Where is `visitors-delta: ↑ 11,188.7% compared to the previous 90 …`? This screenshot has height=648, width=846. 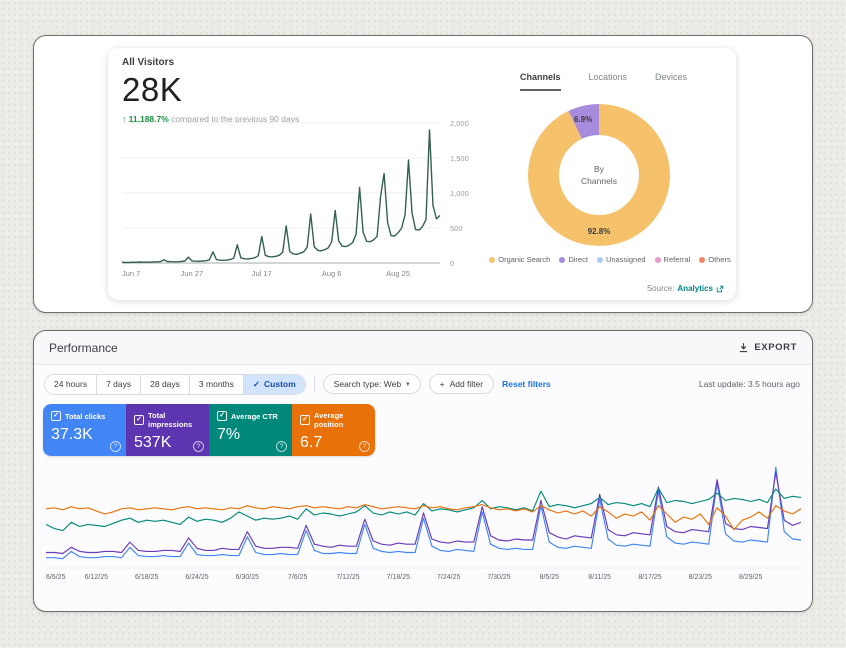 visitors-delta: ↑ 11,188.7% compared to the previous 90 … is located at coordinates (210, 119).